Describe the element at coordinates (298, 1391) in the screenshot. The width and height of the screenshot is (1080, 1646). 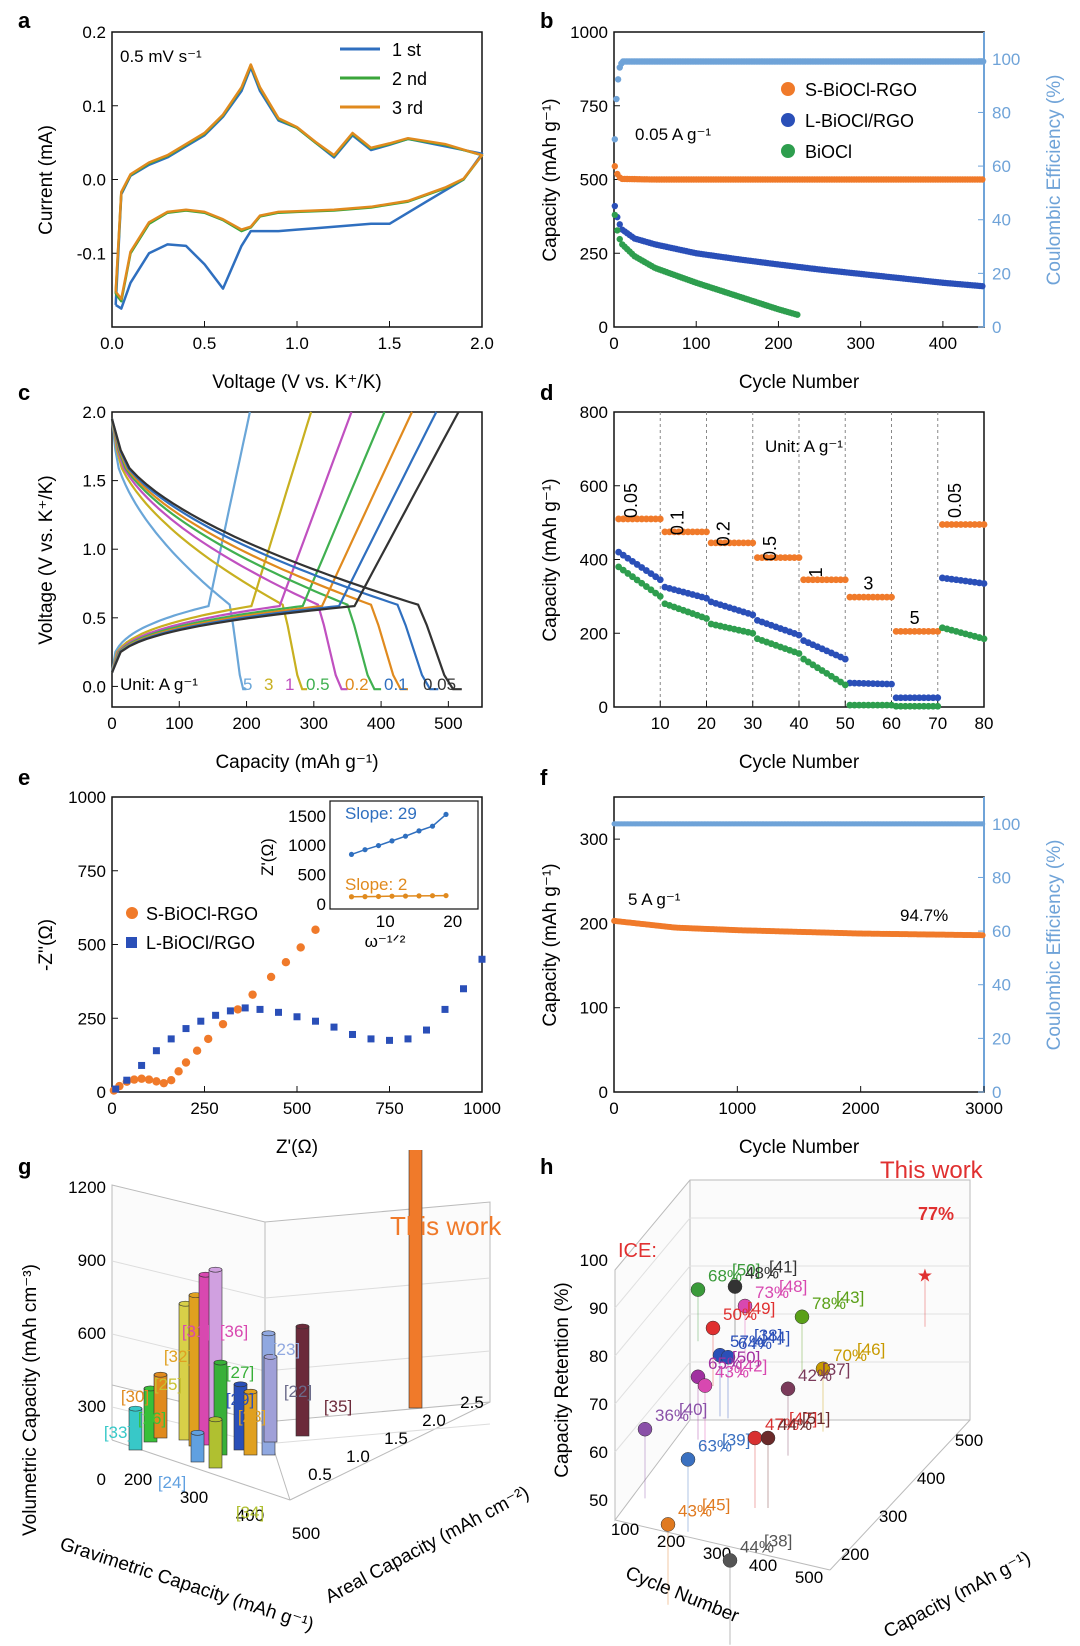
I see `bar-label: [22]` at that location.